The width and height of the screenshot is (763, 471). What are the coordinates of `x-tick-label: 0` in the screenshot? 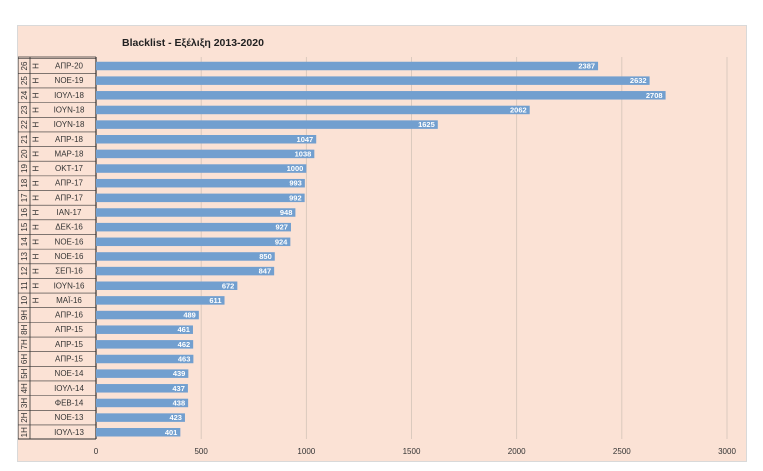 It's located at (96, 451).